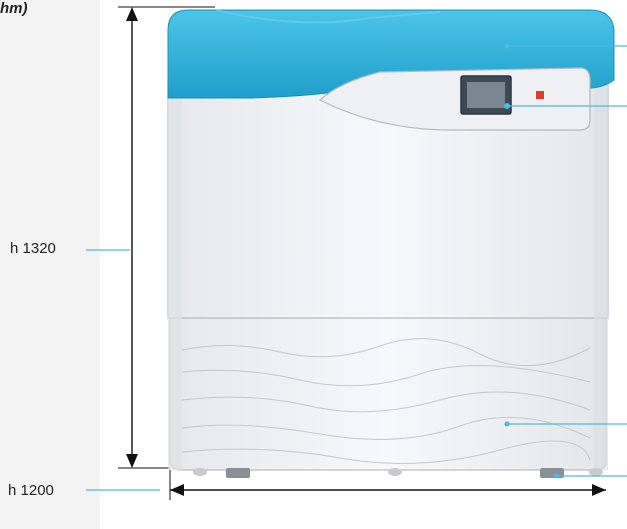 This screenshot has width=627, height=529. Describe the element at coordinates (507, 424) in the screenshot. I see `body-leader-dot` at that location.